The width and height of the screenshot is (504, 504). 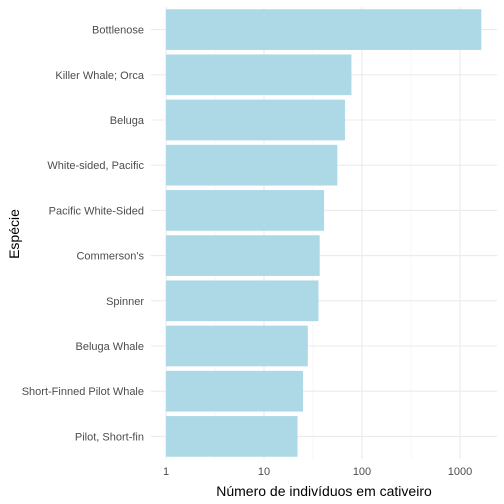 I want to click on y-tick-label: Pacific White-Sided, so click(x=96, y=211).